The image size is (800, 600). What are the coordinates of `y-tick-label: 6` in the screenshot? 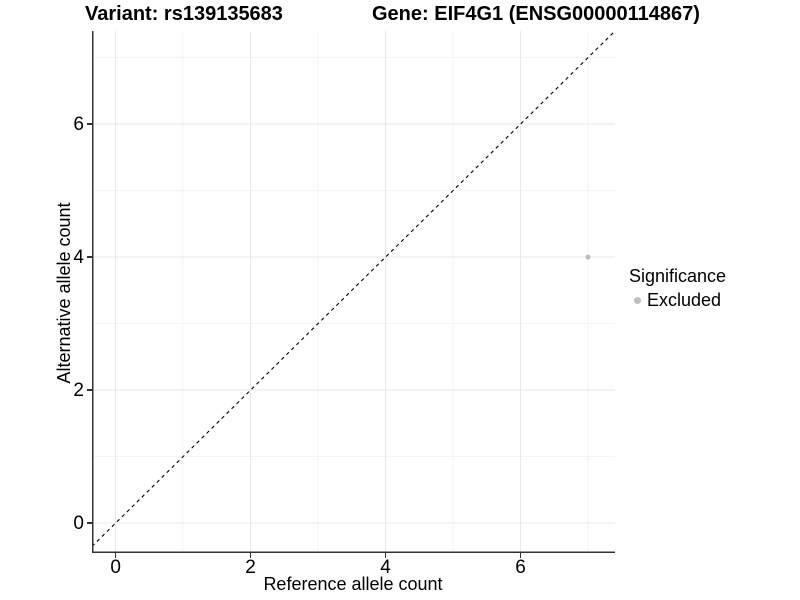 It's located at (78, 124).